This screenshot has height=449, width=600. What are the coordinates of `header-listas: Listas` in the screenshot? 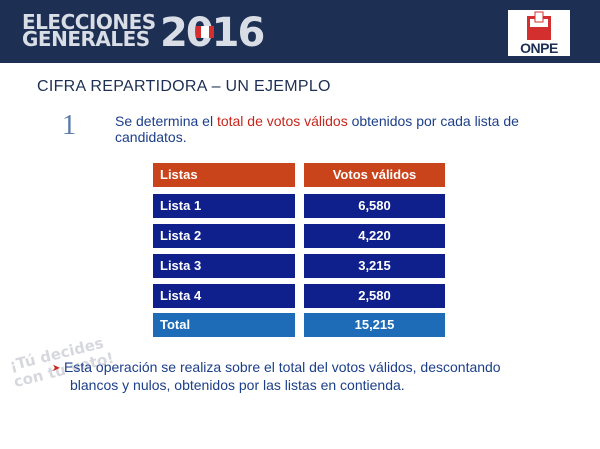 It's located at (224, 175).